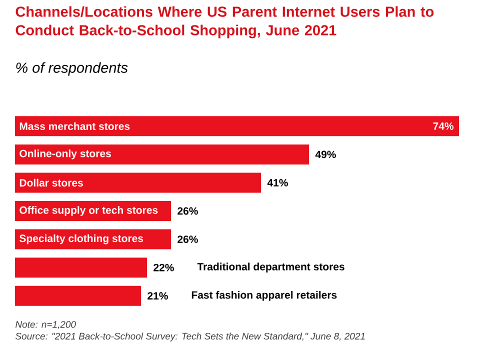  What do you see at coordinates (65, 155) in the screenshot?
I see `y-tick-label: Online-only stores` at bounding box center [65, 155].